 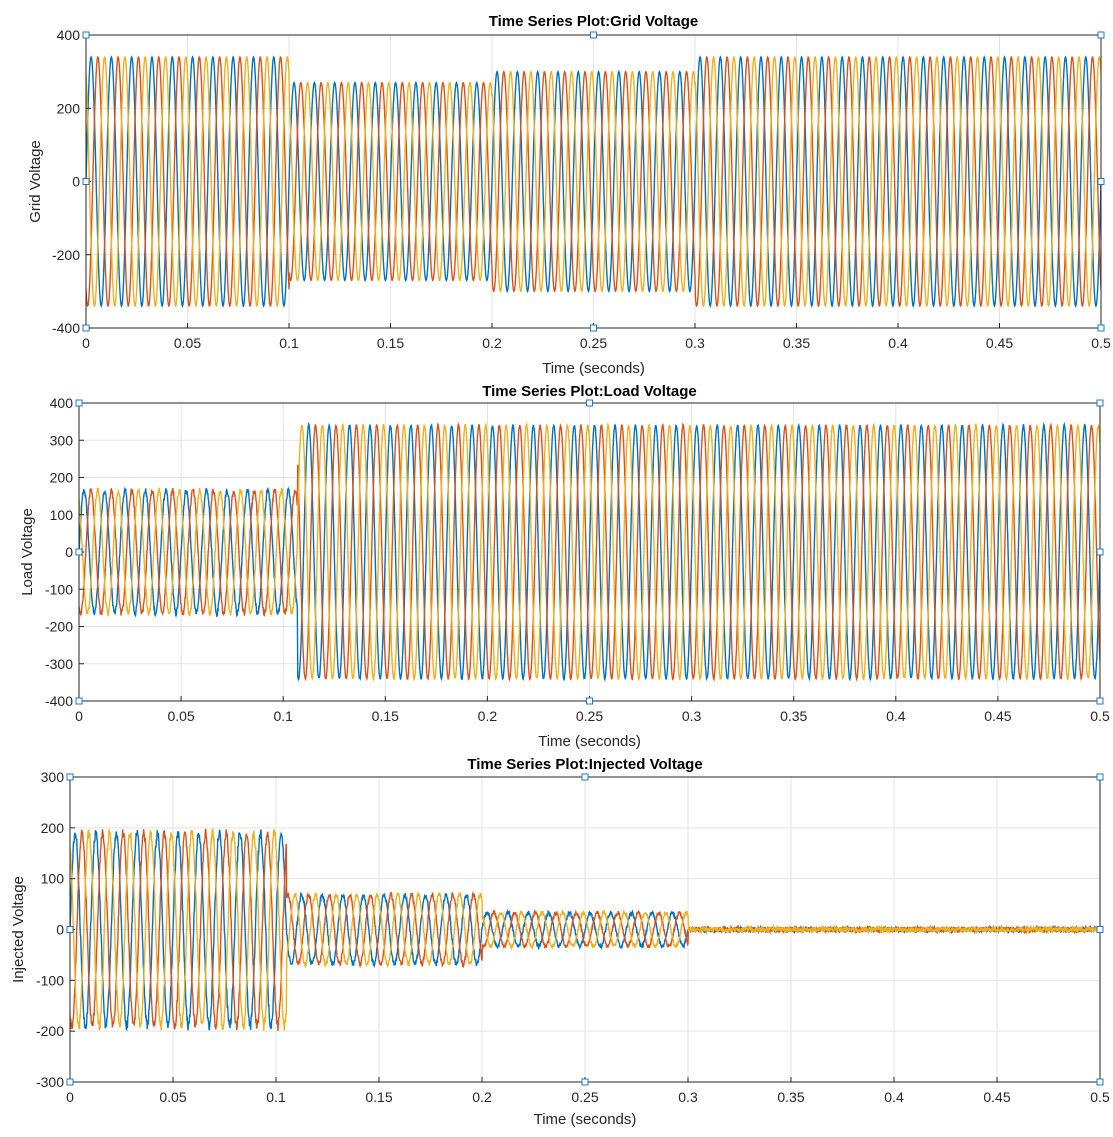 What do you see at coordinates (27, 552) in the screenshot?
I see `y-axis-label: Load Voltage` at bounding box center [27, 552].